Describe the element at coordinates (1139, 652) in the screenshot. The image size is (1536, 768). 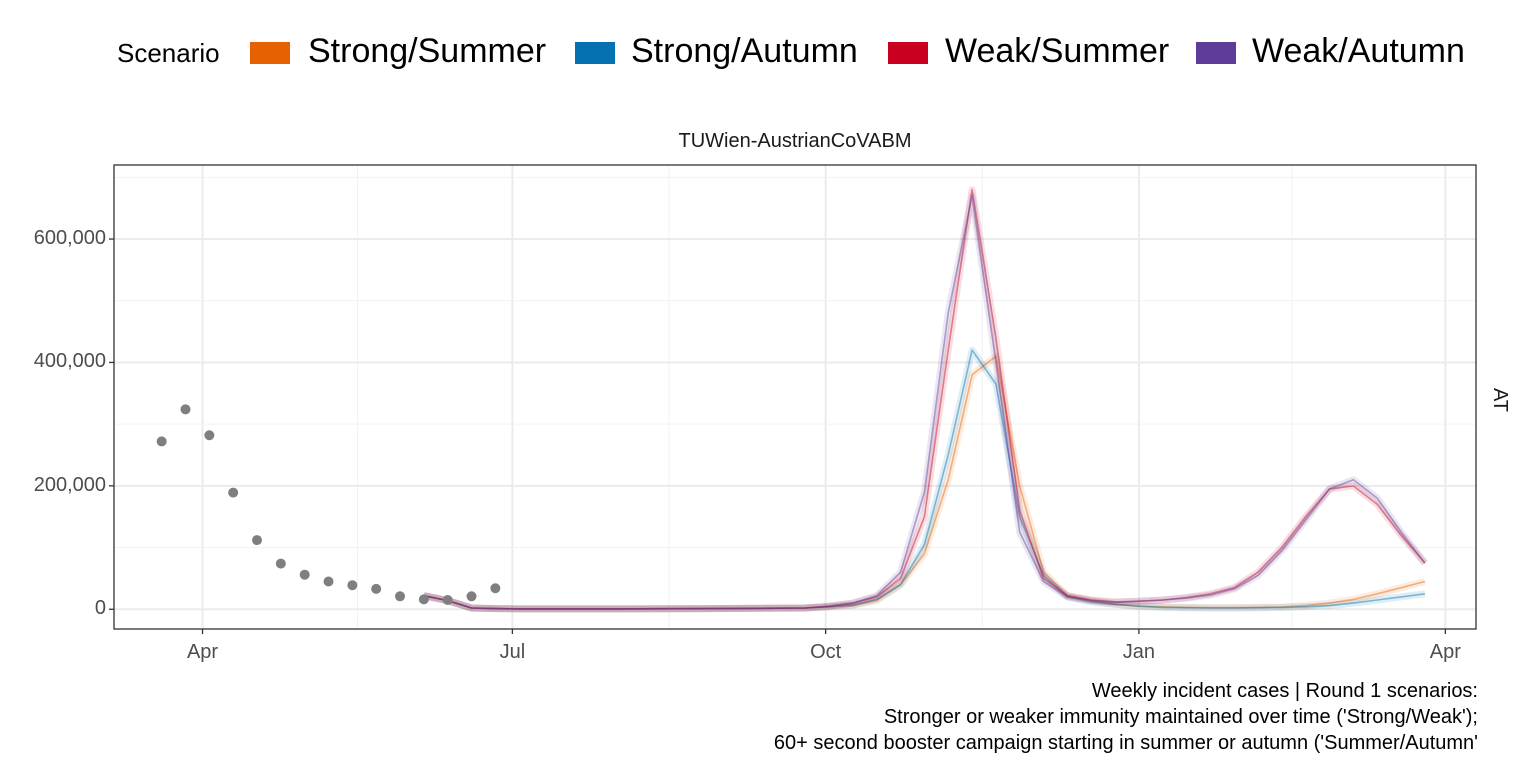
I see `x-tick-label: Jan` at that location.